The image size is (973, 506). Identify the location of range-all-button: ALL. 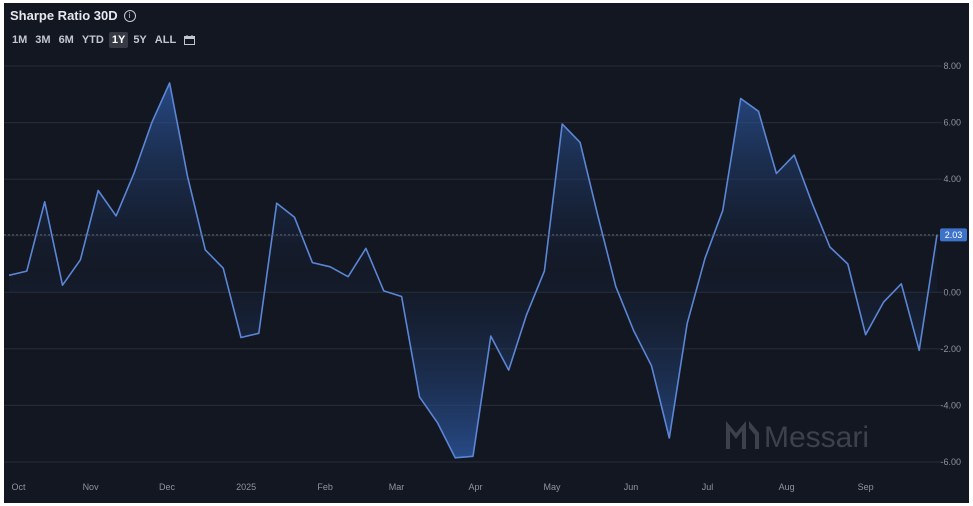
(165, 40).